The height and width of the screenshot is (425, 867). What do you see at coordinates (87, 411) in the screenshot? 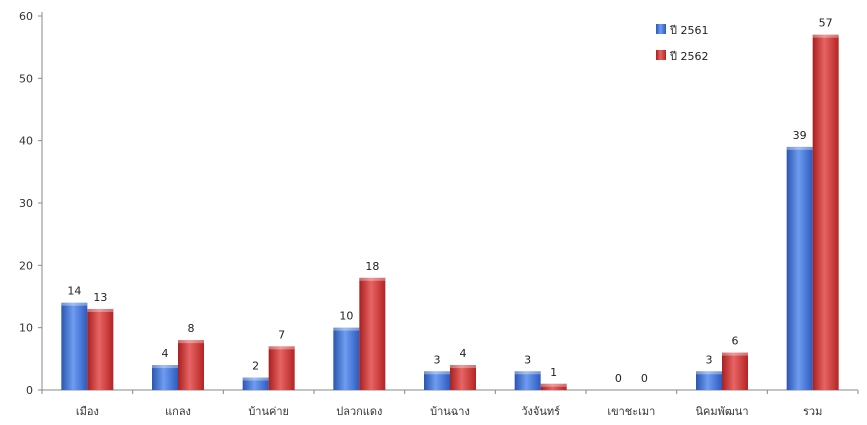
I see `x-tick-label: เมือง` at bounding box center [87, 411].